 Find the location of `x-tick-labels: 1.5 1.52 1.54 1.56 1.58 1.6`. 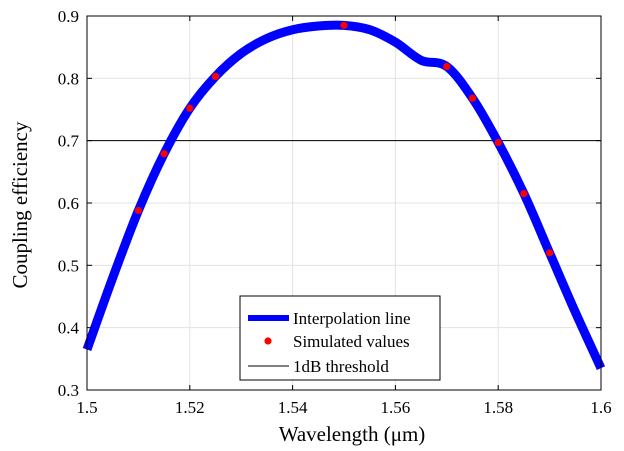

x-tick-labels: 1.5 1.52 1.54 1.56 1.58 1.6 is located at coordinates (343, 407).